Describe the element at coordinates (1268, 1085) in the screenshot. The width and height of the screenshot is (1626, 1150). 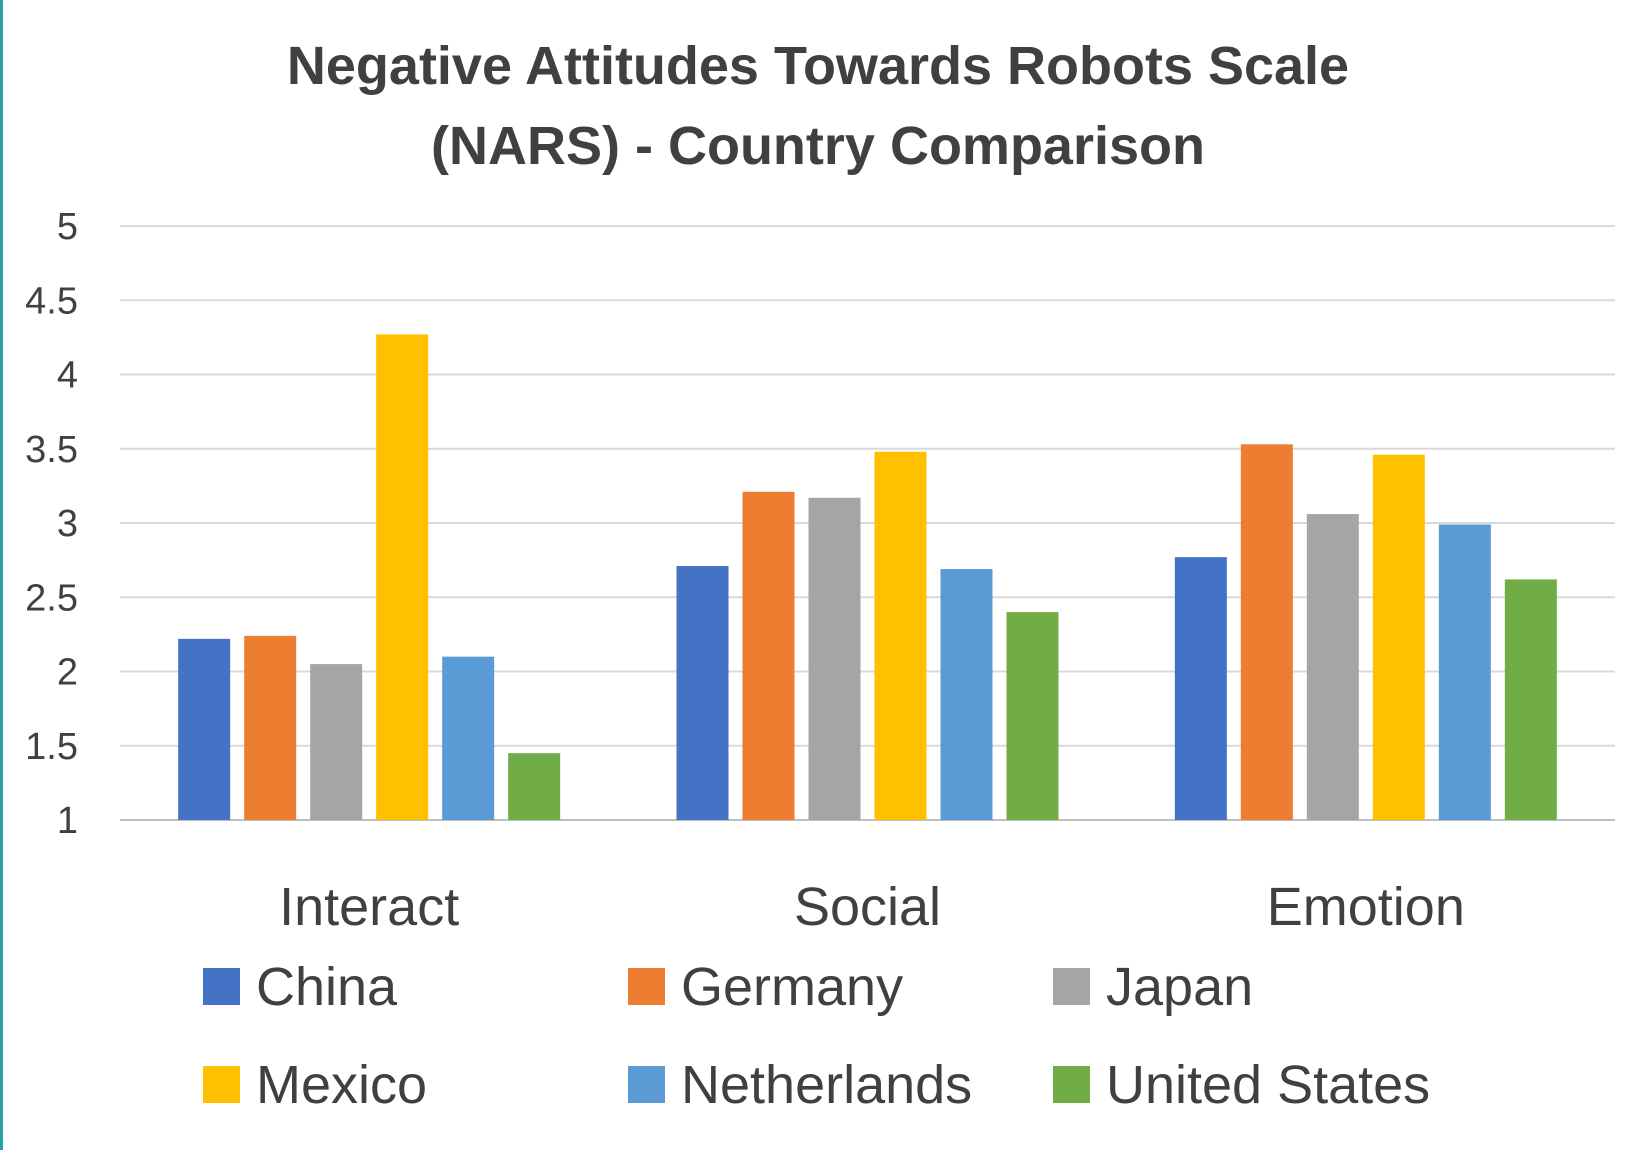
I see `legend-label: United States` at that location.